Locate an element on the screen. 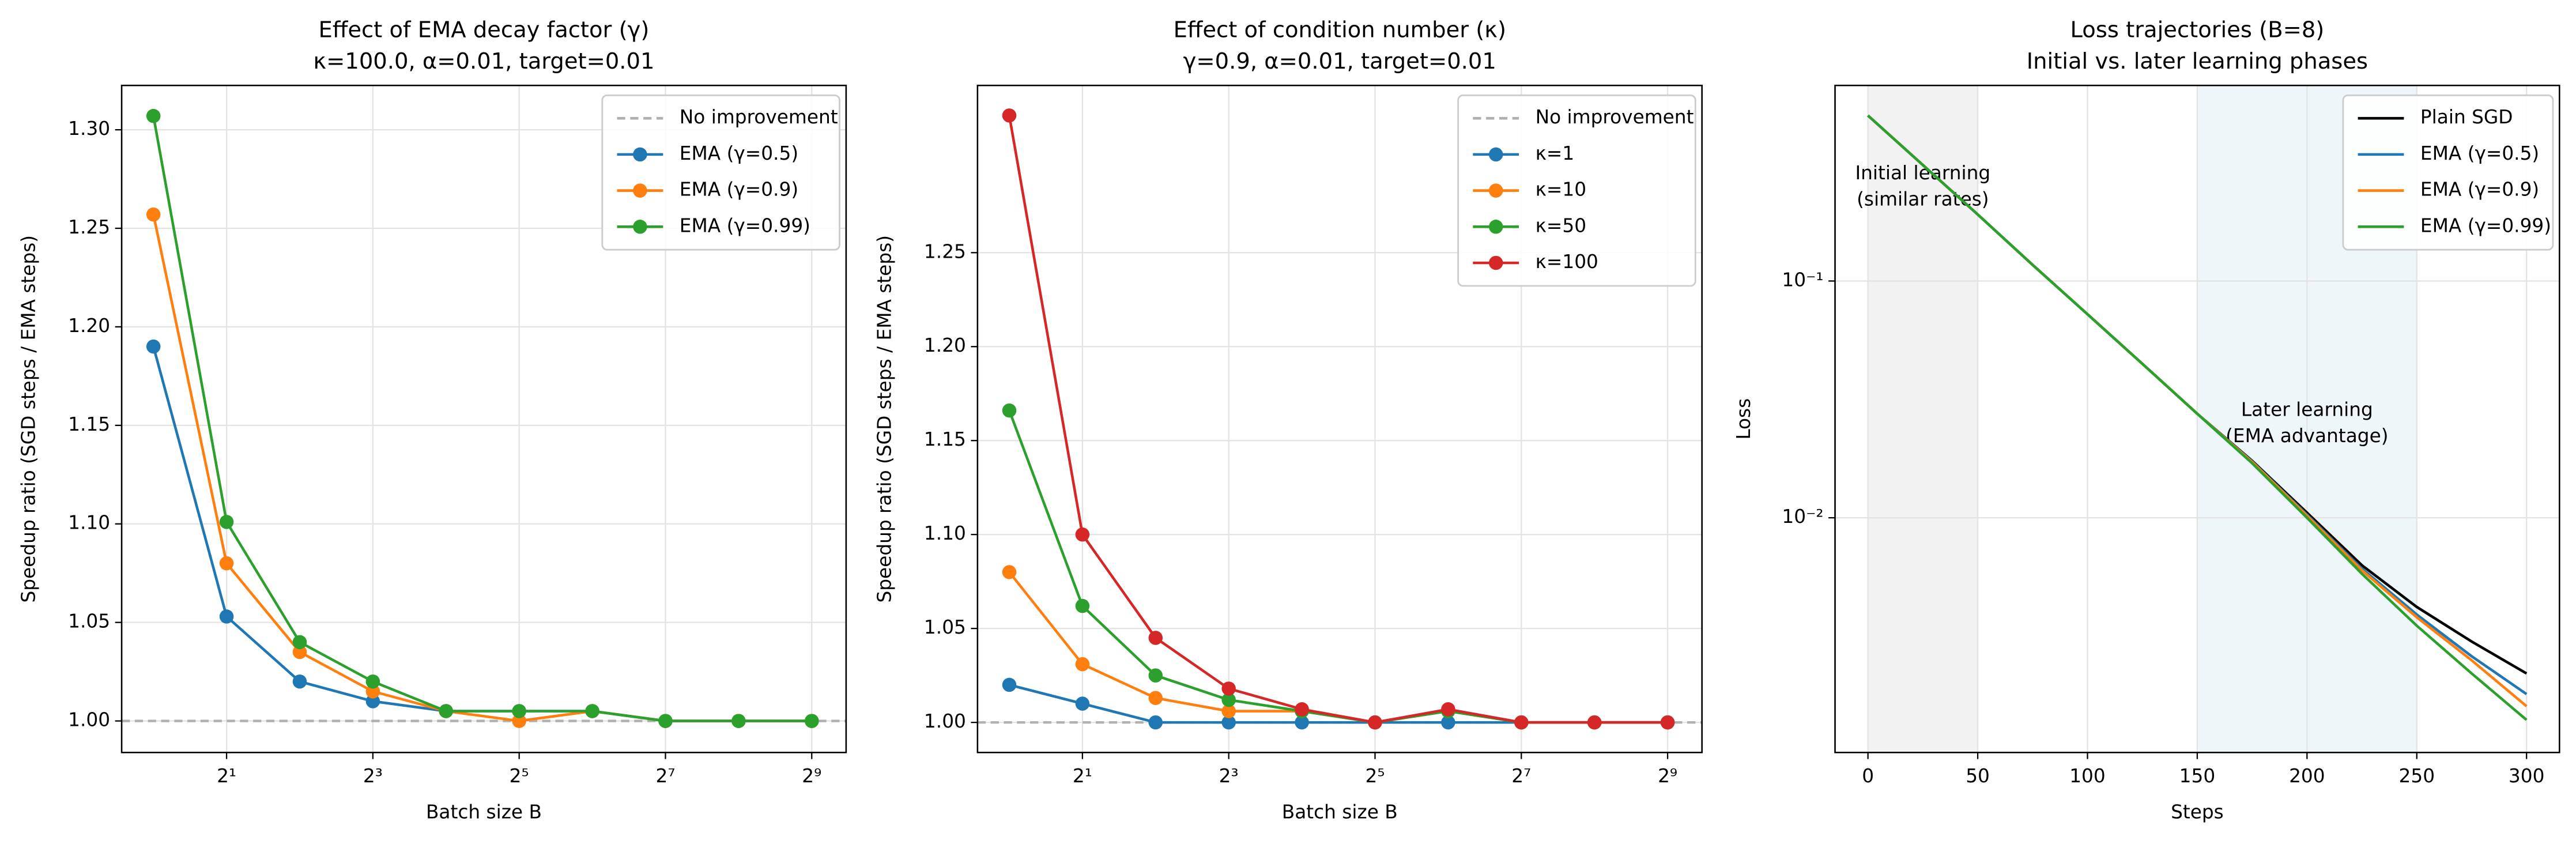 This screenshot has height=844, width=2576. y-tick-label: 10⁻¹ is located at coordinates (1802, 280).